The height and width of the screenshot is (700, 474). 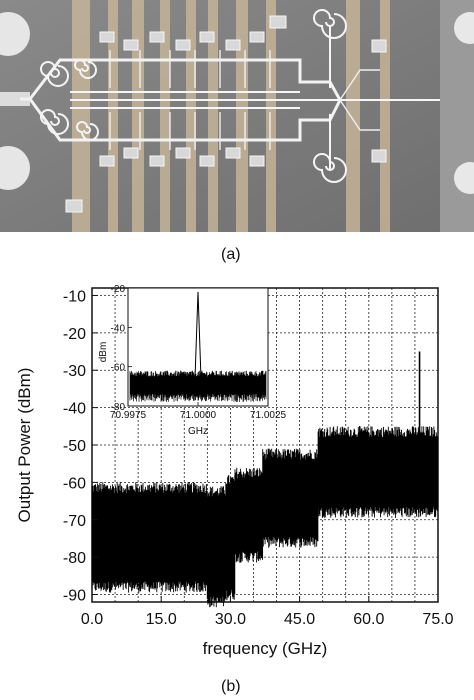 I want to click on inset-x-ticks: 70.9975 71.0000 71.0025, so click(x=198, y=411).